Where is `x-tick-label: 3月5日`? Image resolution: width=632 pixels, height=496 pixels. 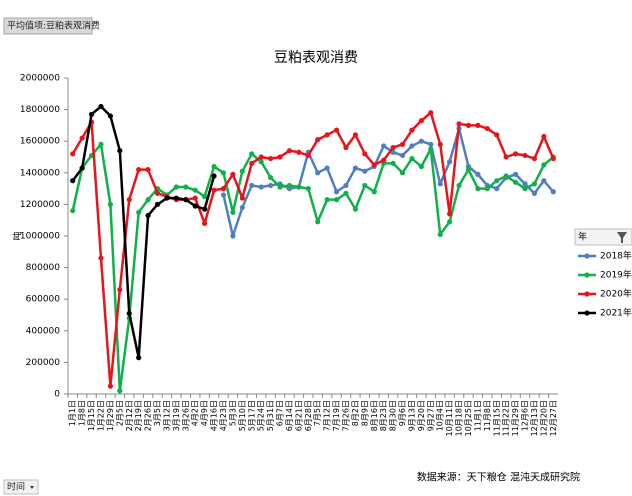
x-tick-label: 3月5日 is located at coordinates (157, 413).